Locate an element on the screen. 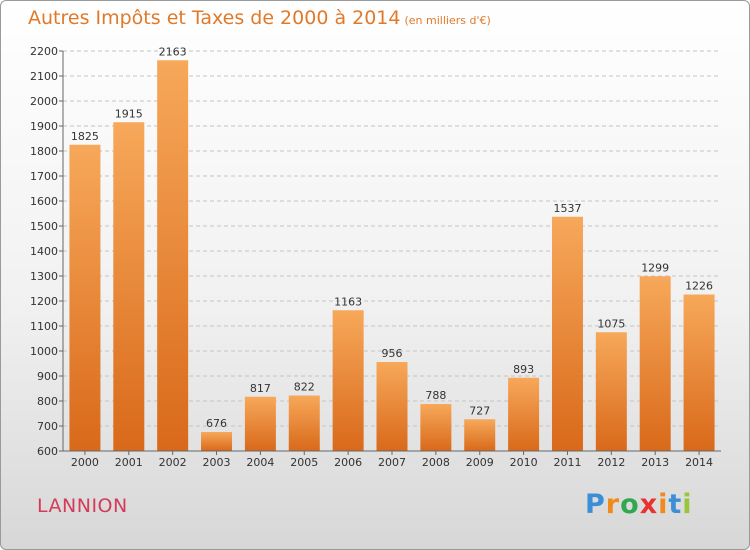 The image size is (750, 550). data-label: 1075 is located at coordinates (611, 323).